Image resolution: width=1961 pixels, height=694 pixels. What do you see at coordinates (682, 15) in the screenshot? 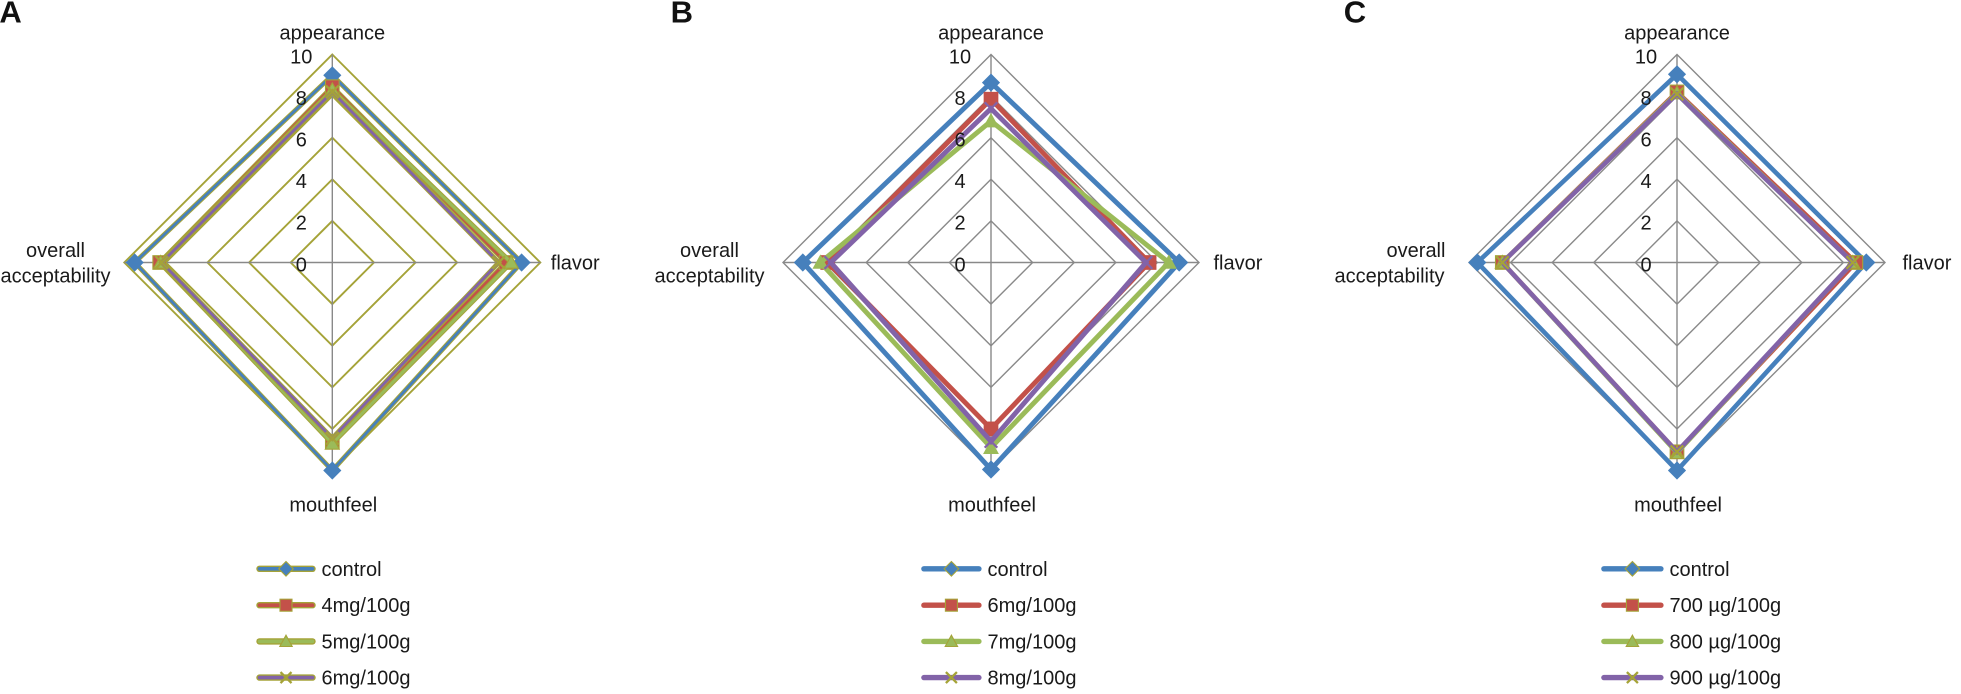
I see `svg-text: B` at bounding box center [682, 15].